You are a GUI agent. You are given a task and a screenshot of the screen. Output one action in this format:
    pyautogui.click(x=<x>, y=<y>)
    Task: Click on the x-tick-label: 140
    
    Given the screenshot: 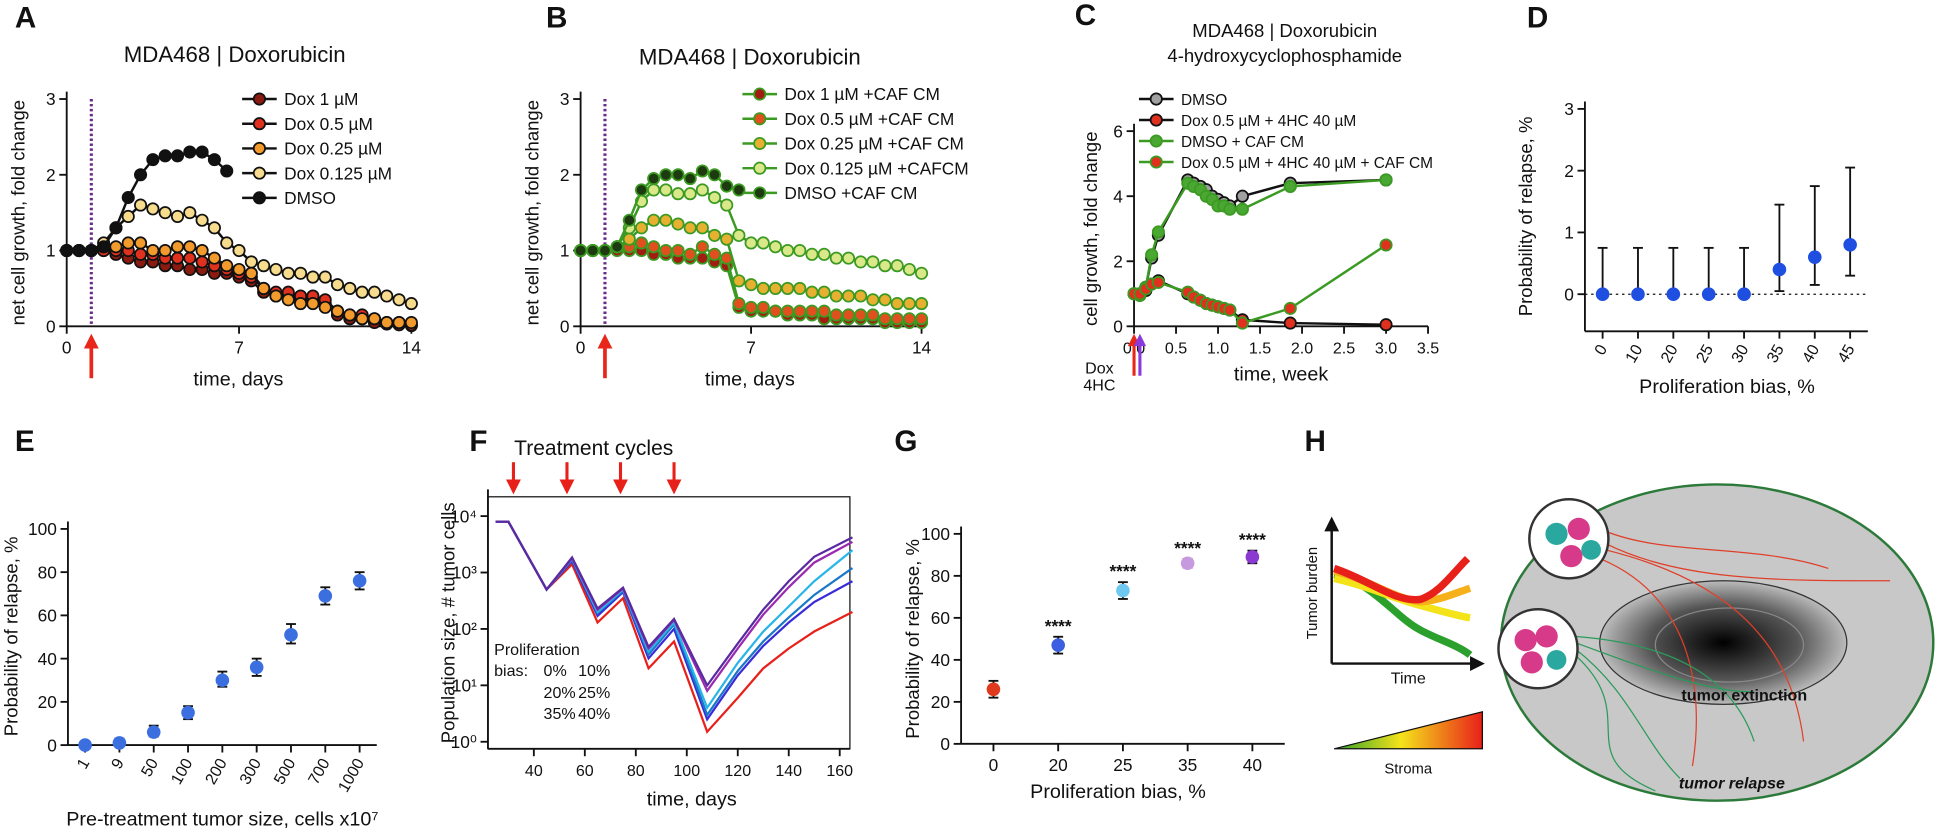 What is the action you would take?
    pyautogui.click(x=788, y=771)
    